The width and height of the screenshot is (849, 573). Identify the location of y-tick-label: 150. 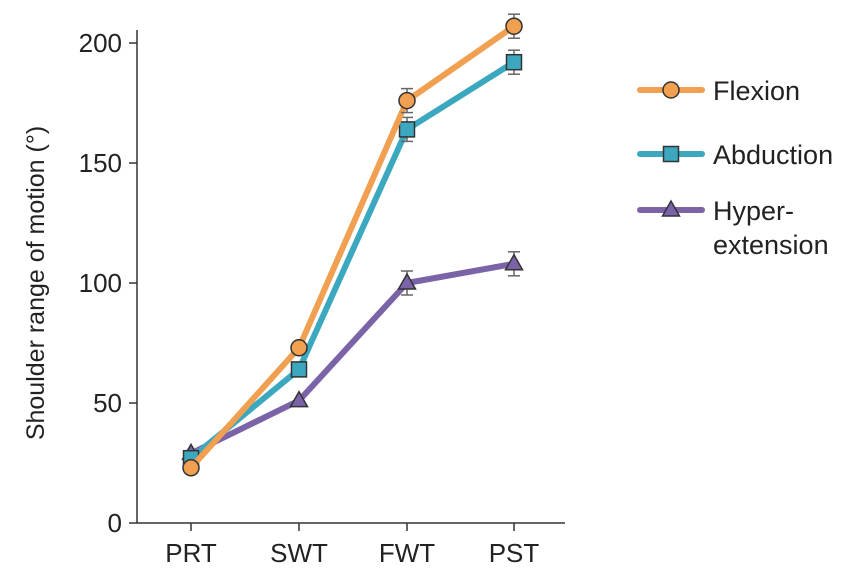
(100, 163).